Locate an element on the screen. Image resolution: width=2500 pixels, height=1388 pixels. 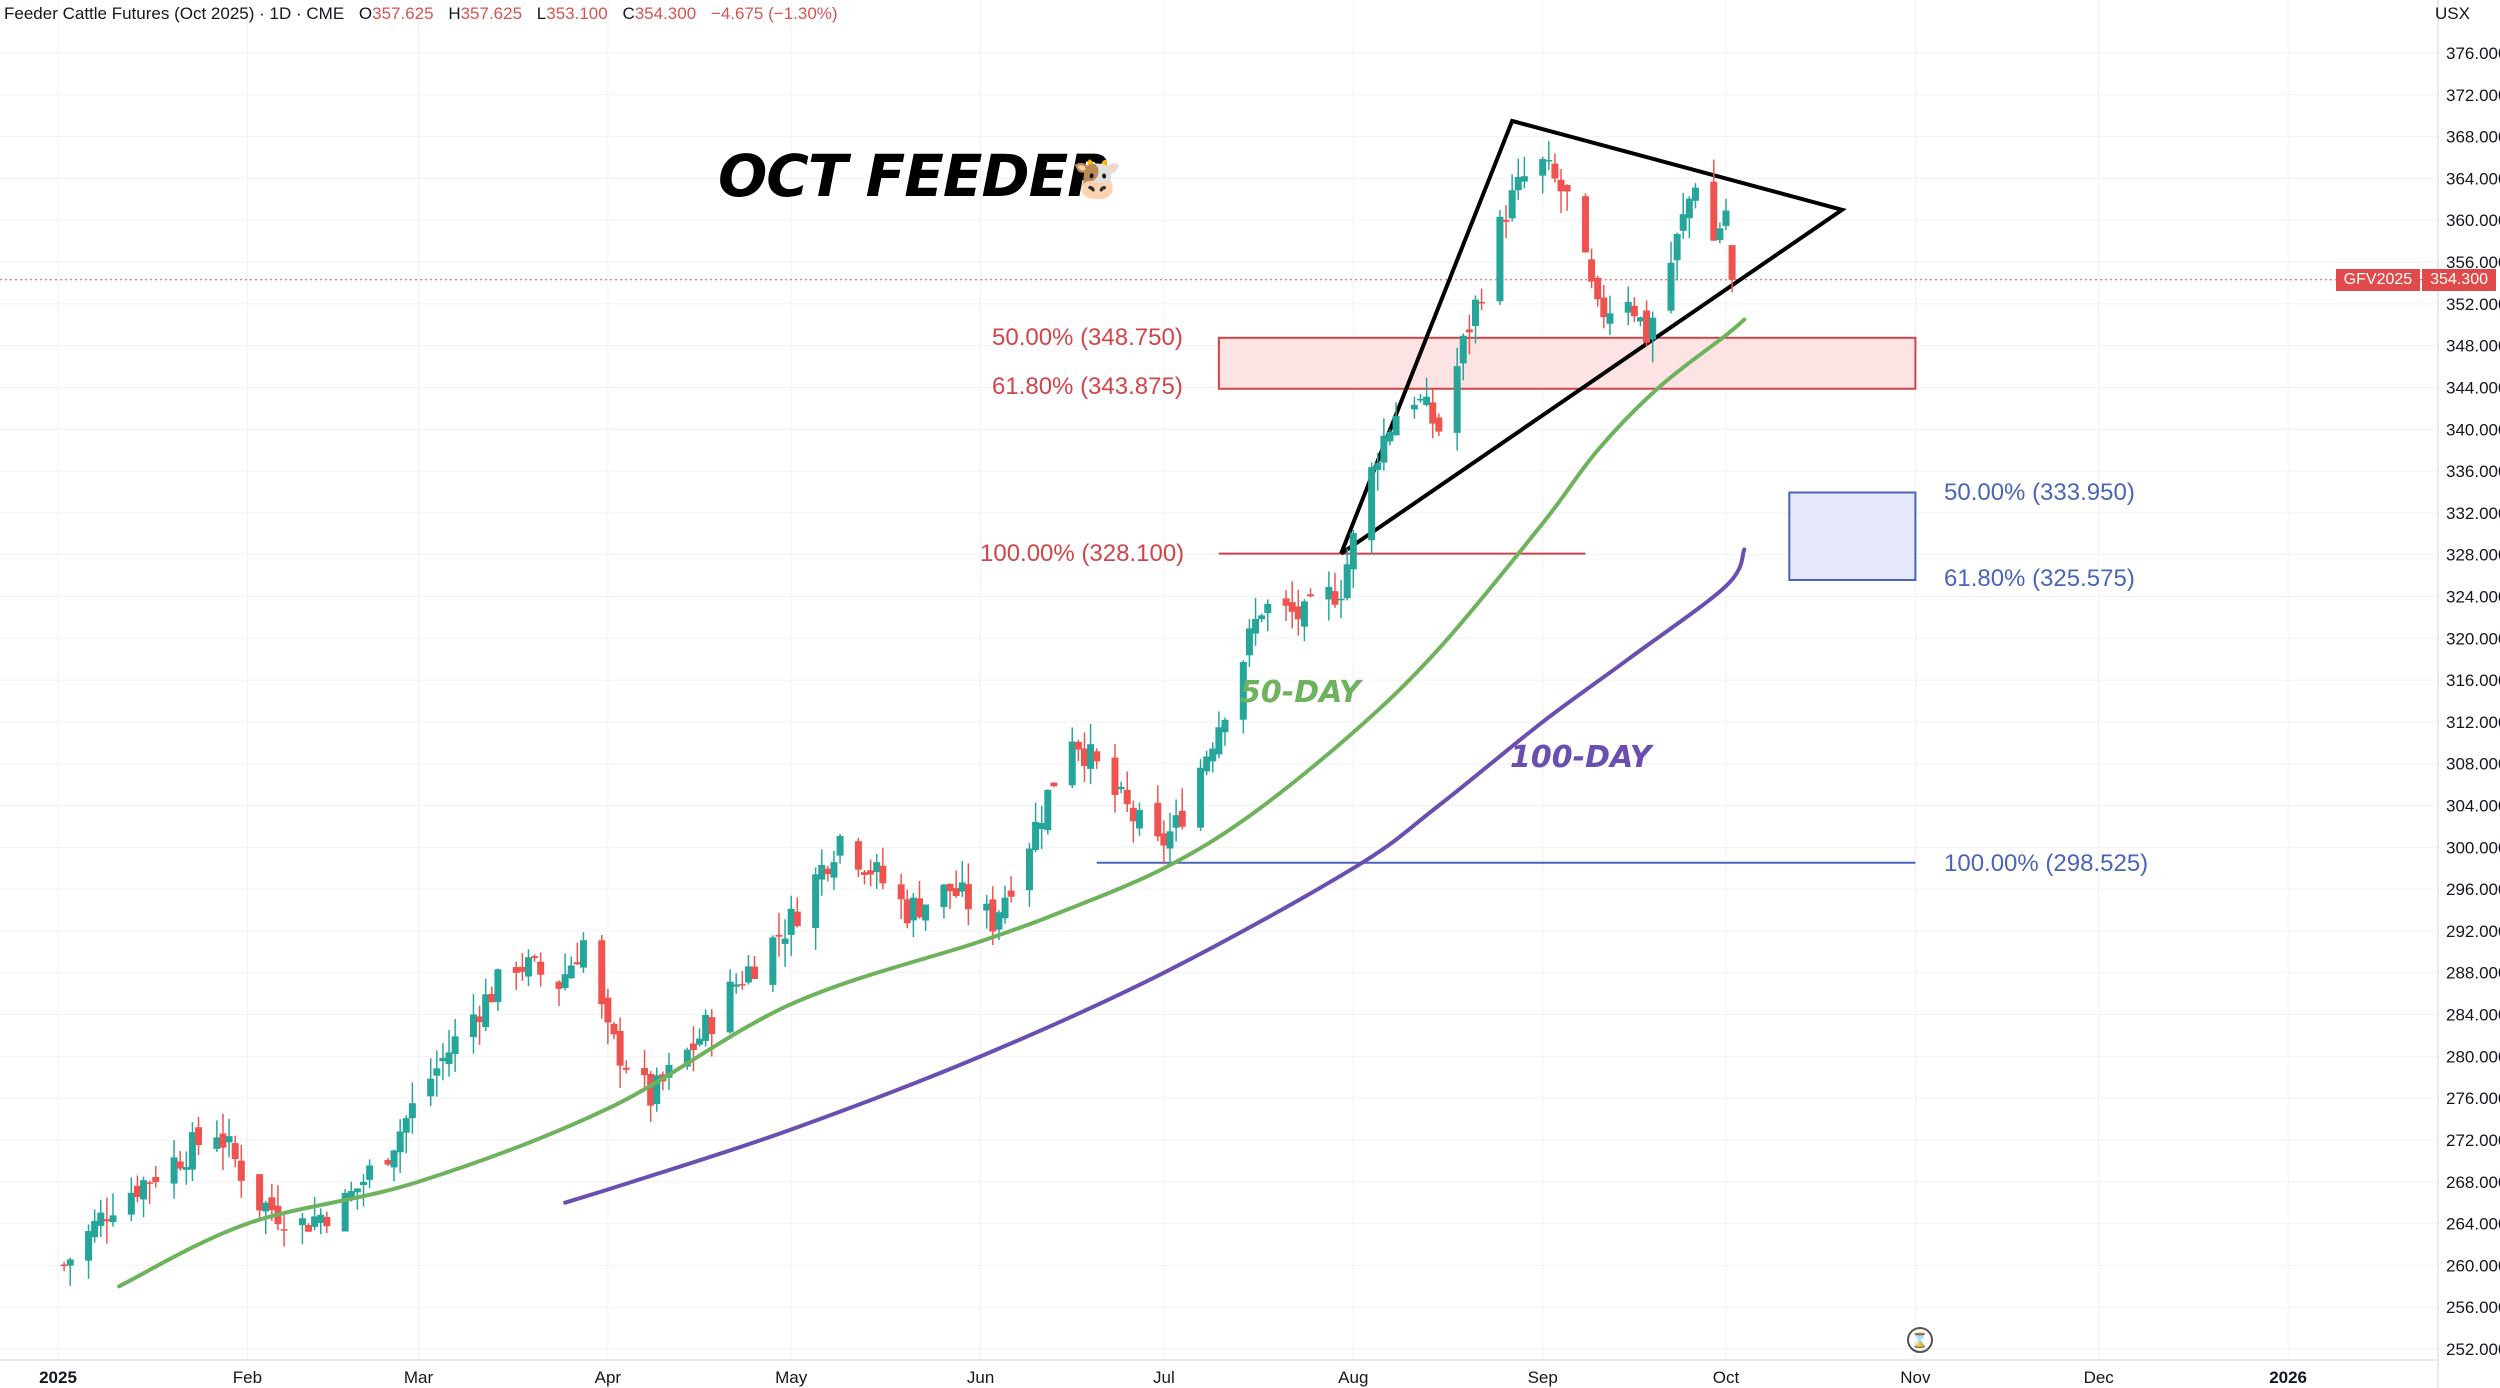
x-tick-label: Feb is located at coordinates (247, 1377).